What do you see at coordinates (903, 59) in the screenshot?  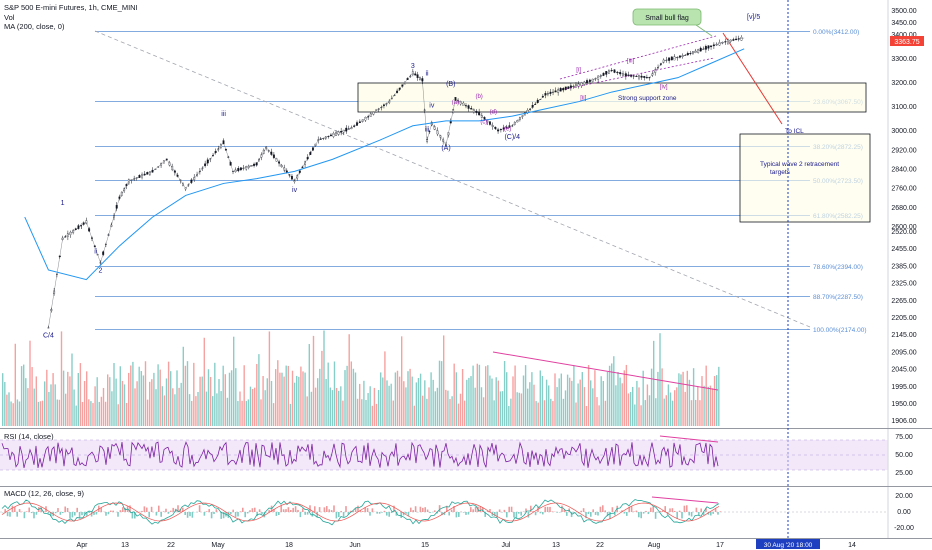 I see `price-tick-label: 3300.00` at bounding box center [903, 59].